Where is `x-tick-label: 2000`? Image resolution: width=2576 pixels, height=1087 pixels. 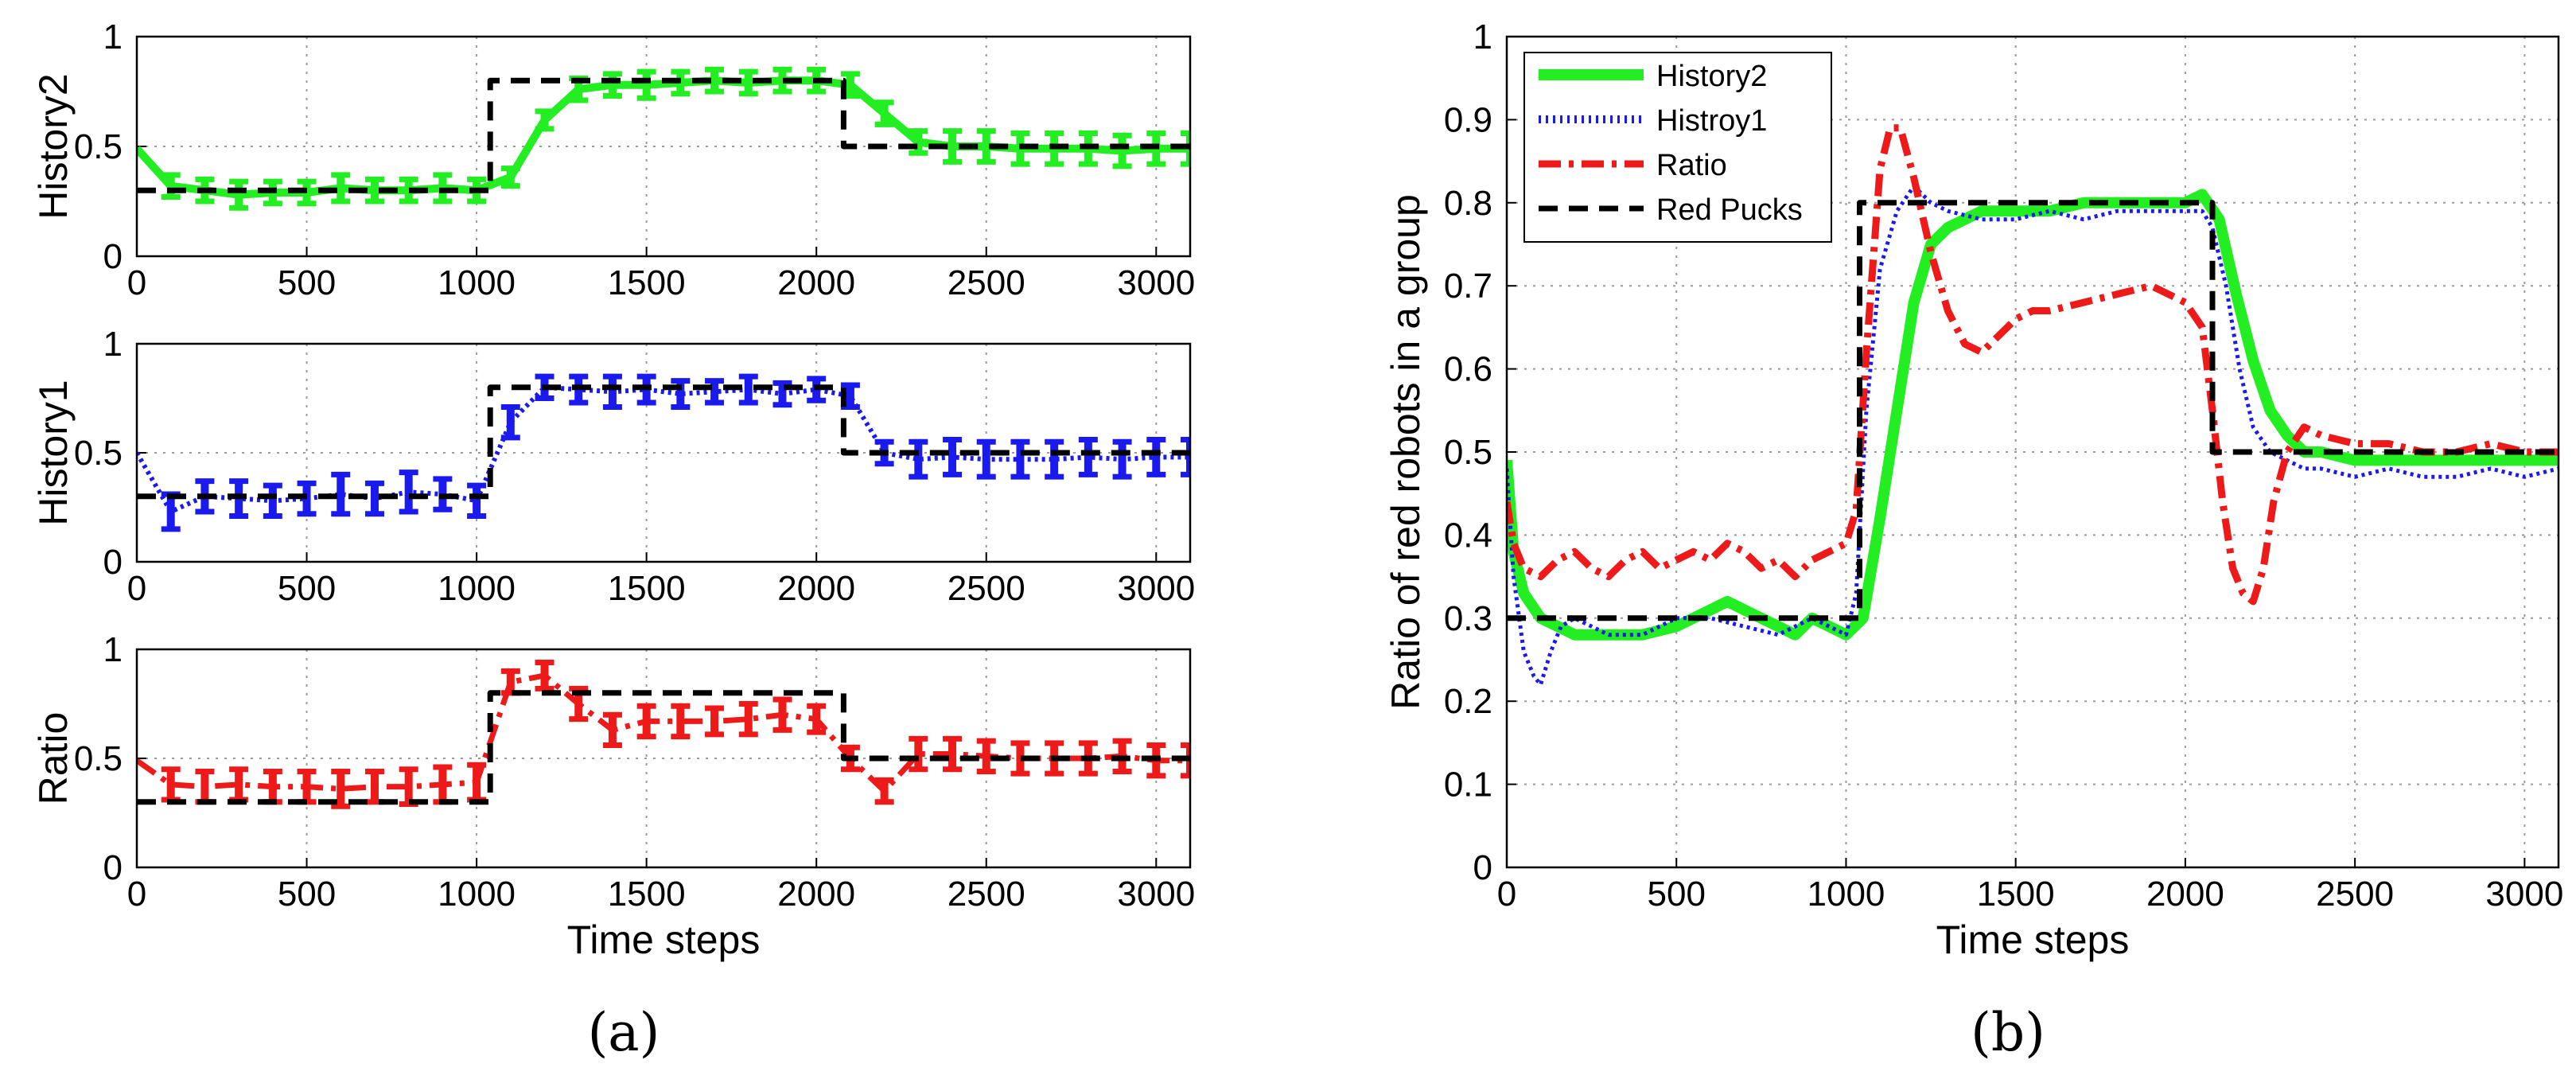 x-tick-label: 2000 is located at coordinates (2185, 894).